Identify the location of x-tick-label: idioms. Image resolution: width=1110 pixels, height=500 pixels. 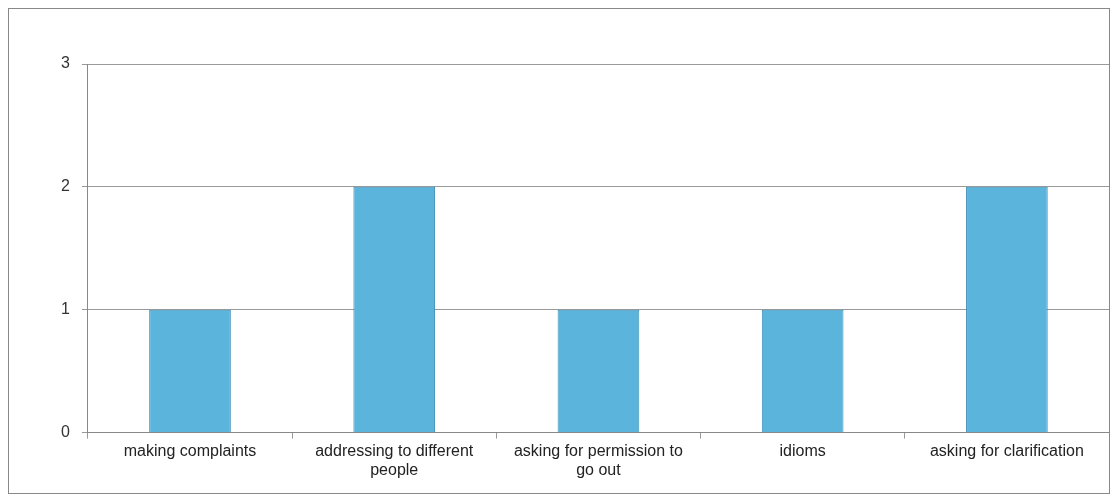
(802, 450).